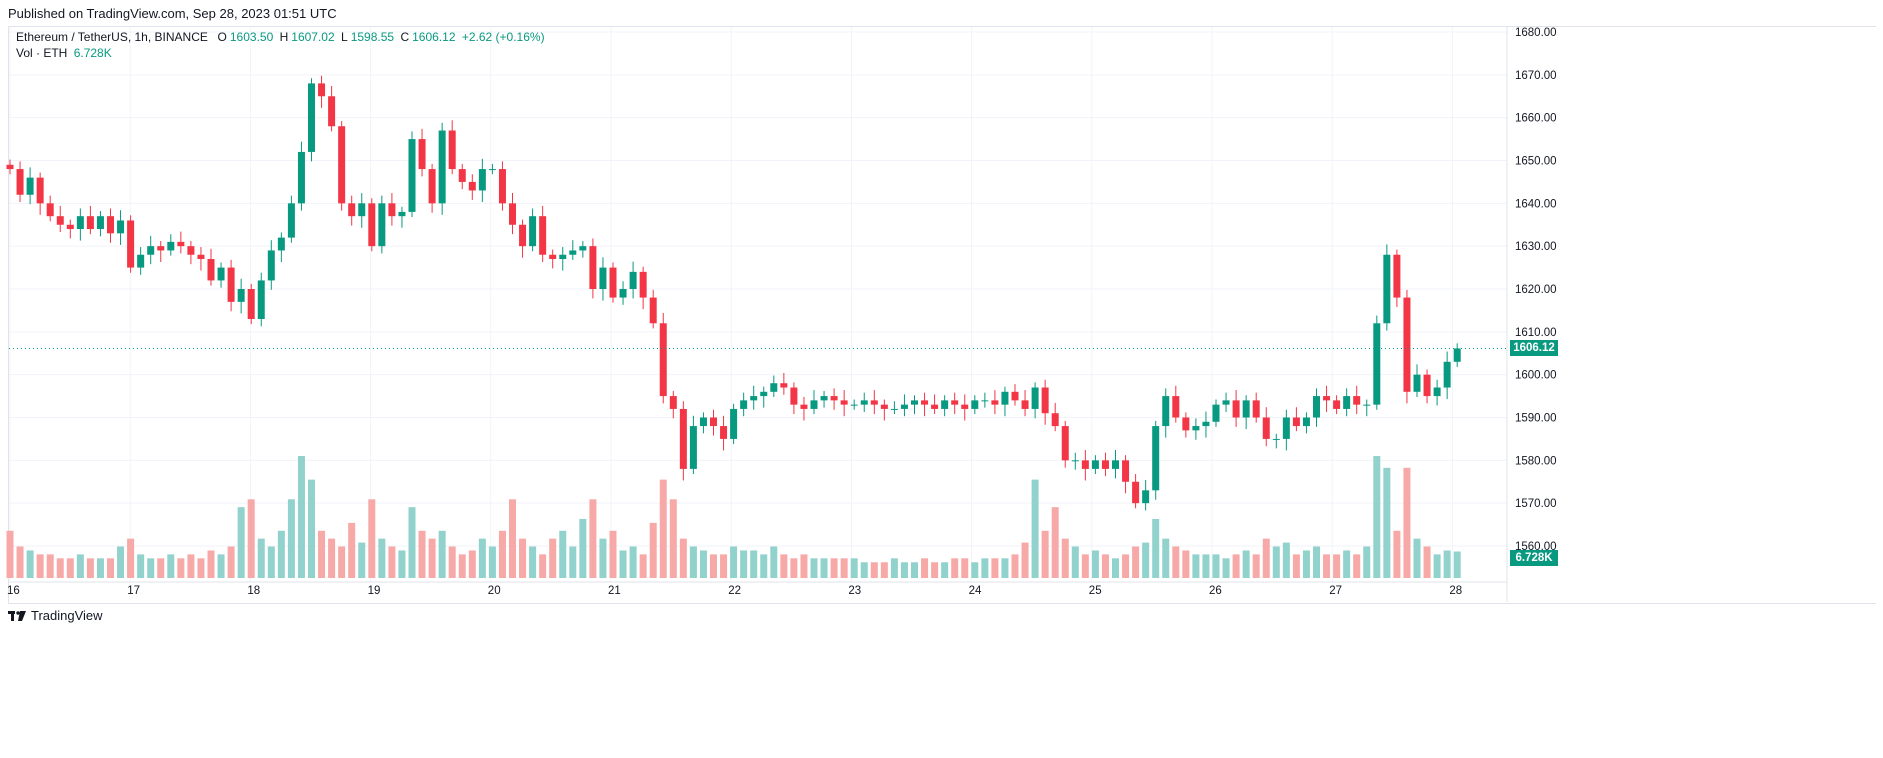 This screenshot has width=1883, height=758. What do you see at coordinates (1536, 290) in the screenshot?
I see `y-tick-label: 1620.00` at bounding box center [1536, 290].